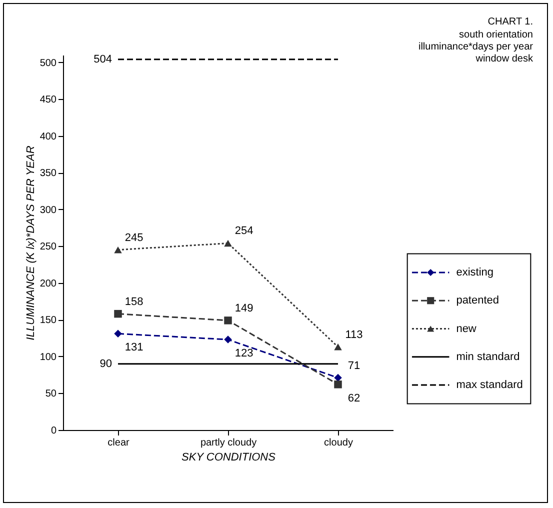  What do you see at coordinates (48, 284) in the screenshot?
I see `y-tick-label: 200` at bounding box center [48, 284].